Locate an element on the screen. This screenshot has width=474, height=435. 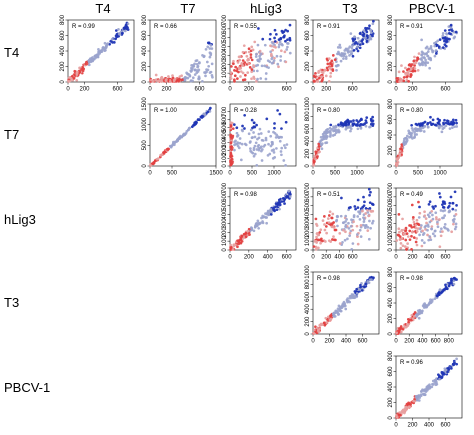
y-tick-label: 700 is located at coordinates (225, 19).